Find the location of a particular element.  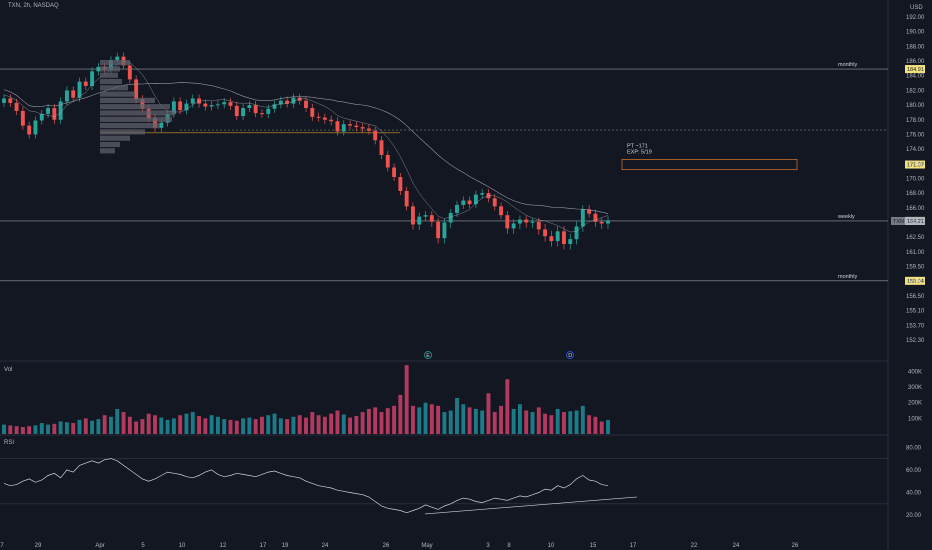

y-tick-label: 158.00 is located at coordinates (915, 282).